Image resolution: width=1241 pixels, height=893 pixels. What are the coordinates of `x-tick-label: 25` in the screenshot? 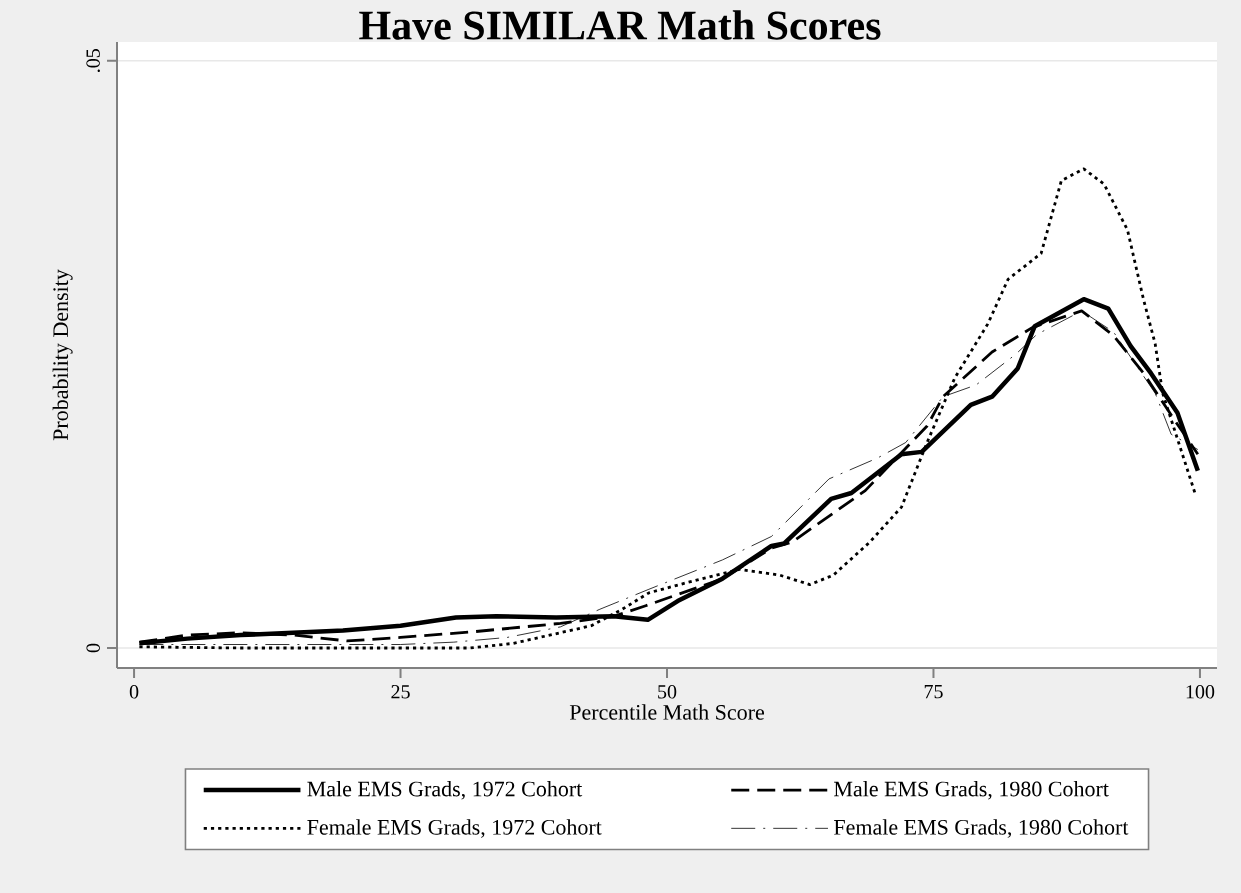 It's located at (400, 692).